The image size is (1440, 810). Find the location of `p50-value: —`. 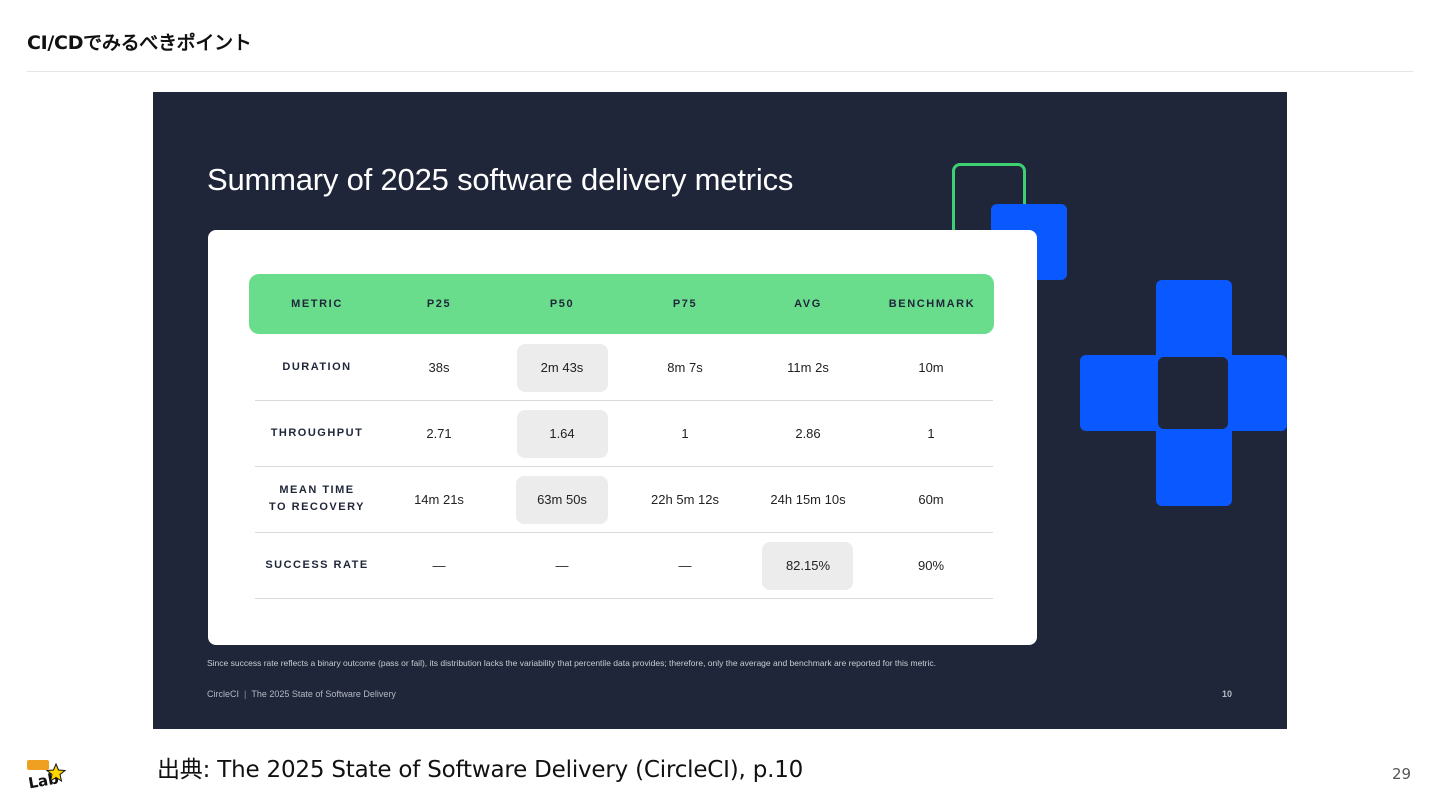

p50-value: — is located at coordinates (562, 565).